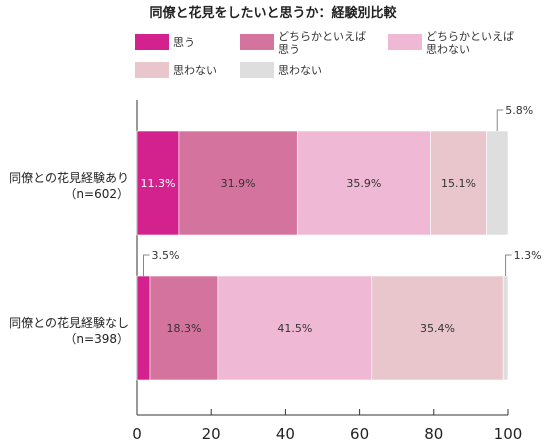 The image size is (546, 448). I want to click on chart-title: 同僚と花見をしたいと思うか：経験別比較, so click(273, 13).